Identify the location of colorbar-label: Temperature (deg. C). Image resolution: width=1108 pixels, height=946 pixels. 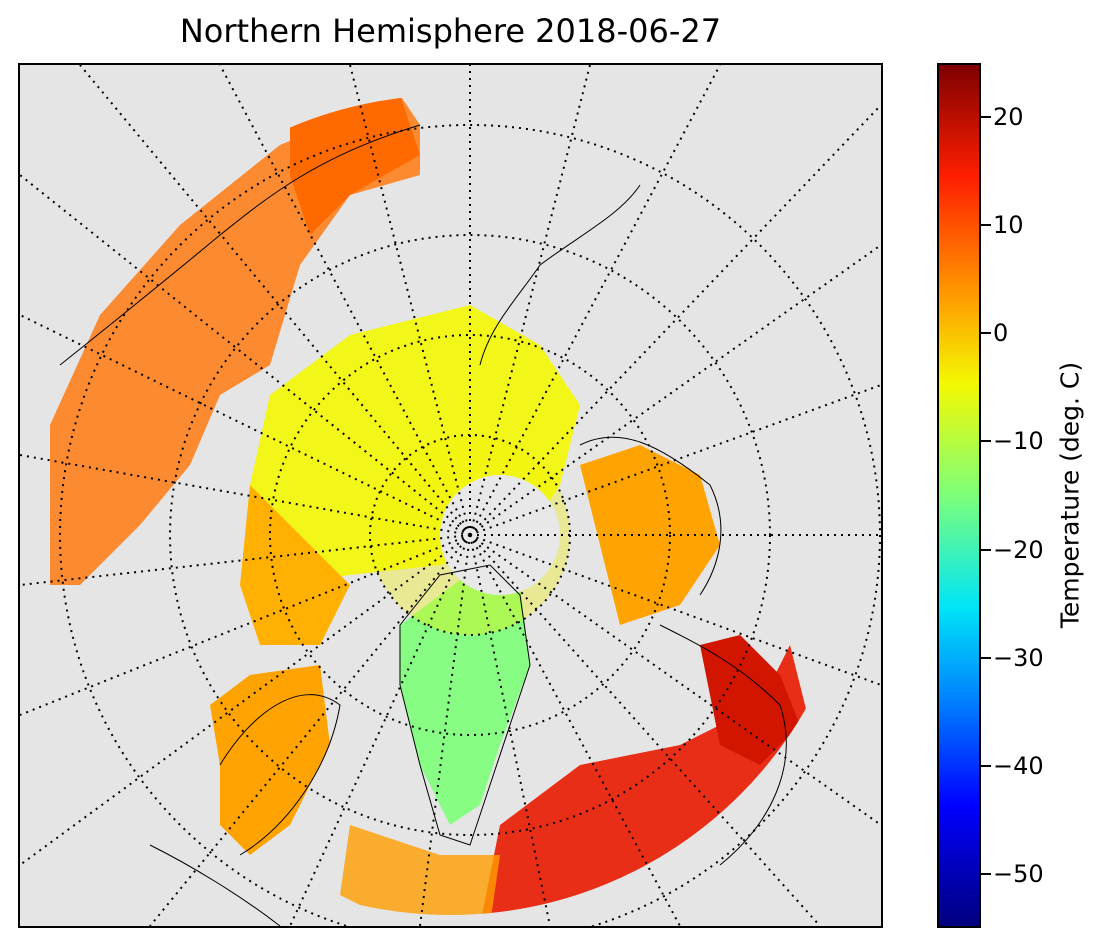
(1070, 495).